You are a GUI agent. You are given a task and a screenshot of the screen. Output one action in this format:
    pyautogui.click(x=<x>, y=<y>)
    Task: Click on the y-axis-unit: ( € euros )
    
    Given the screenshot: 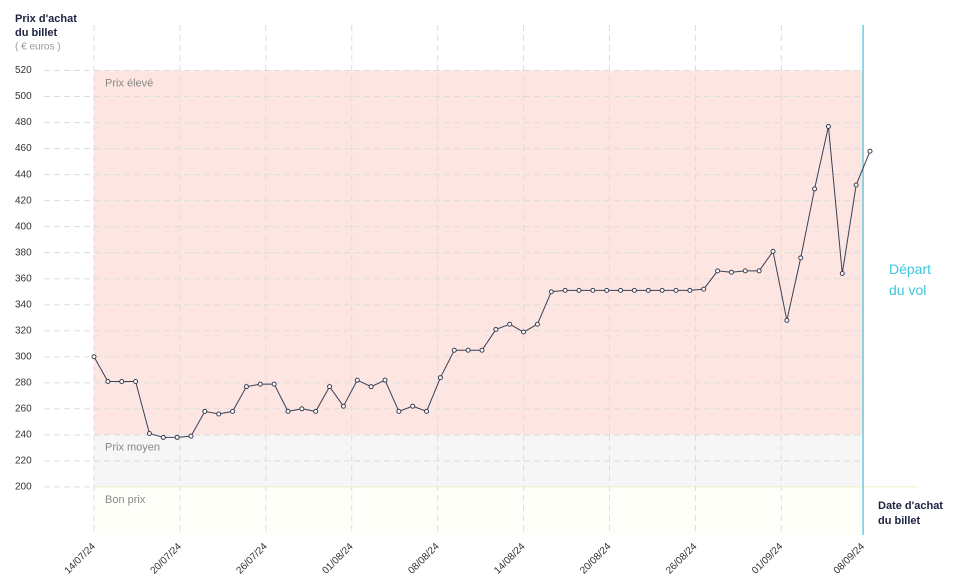 What is the action you would take?
    pyautogui.click(x=38, y=47)
    